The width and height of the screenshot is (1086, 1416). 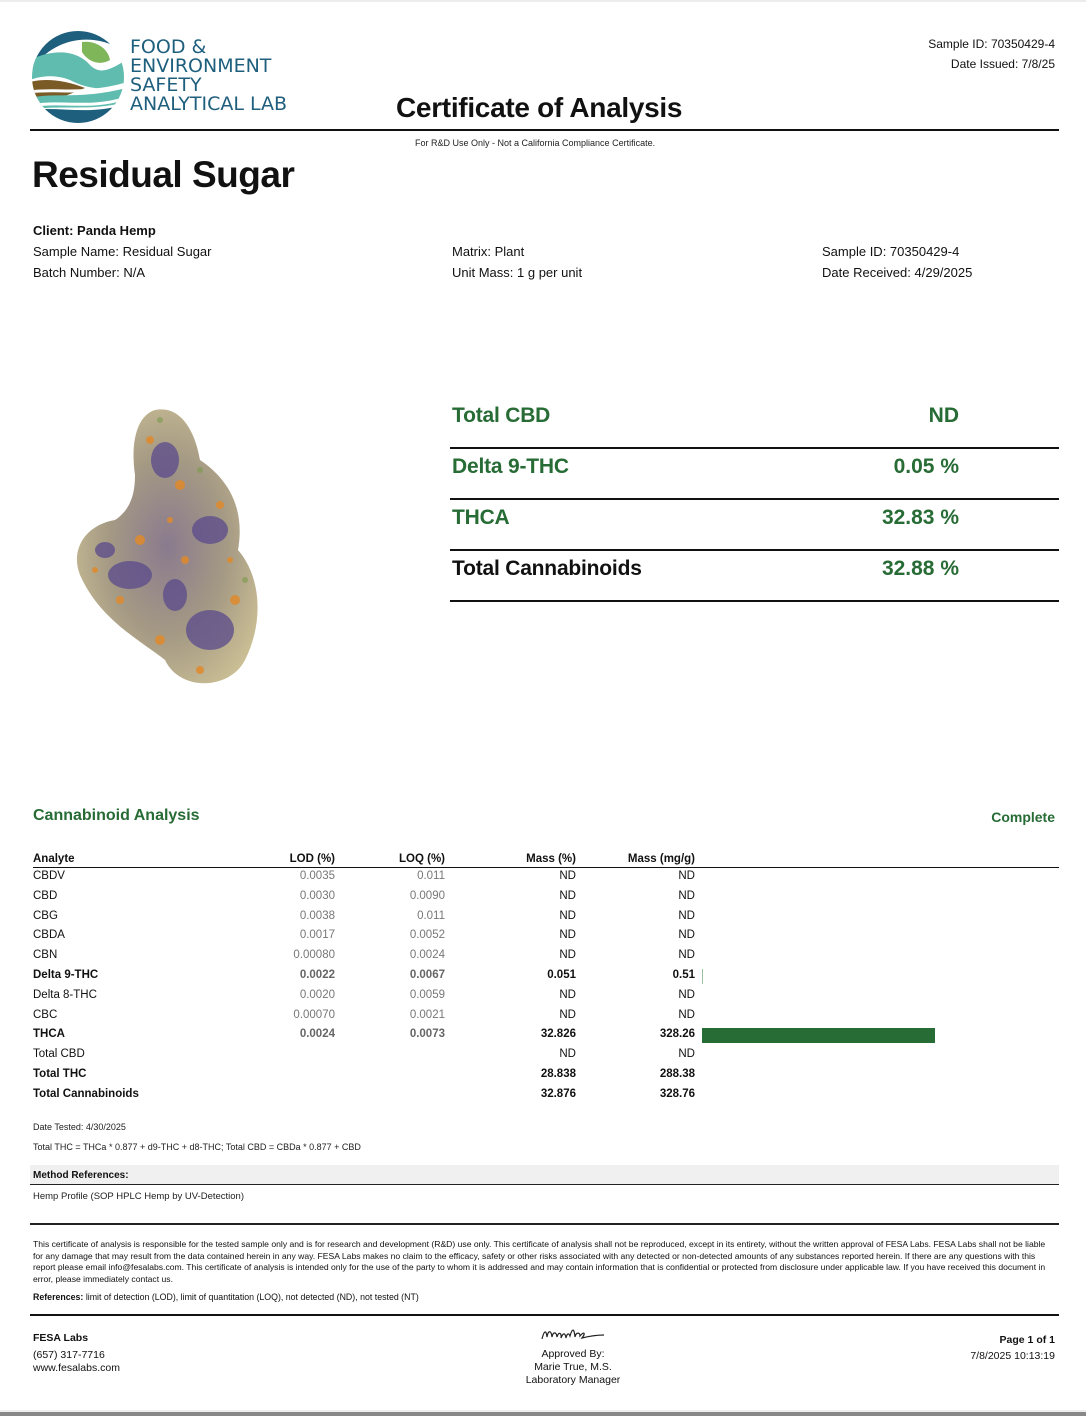 I want to click on method-references-header: Method References:, so click(x=544, y=1175).